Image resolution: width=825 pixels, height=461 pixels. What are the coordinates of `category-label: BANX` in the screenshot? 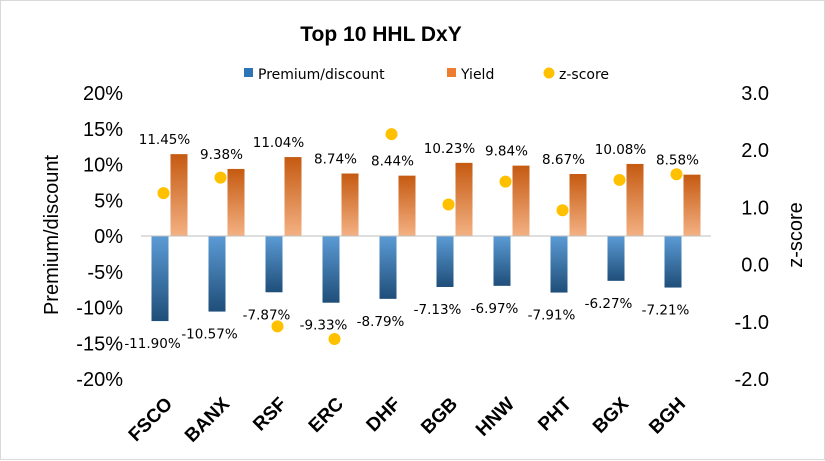 It's located at (207, 419).